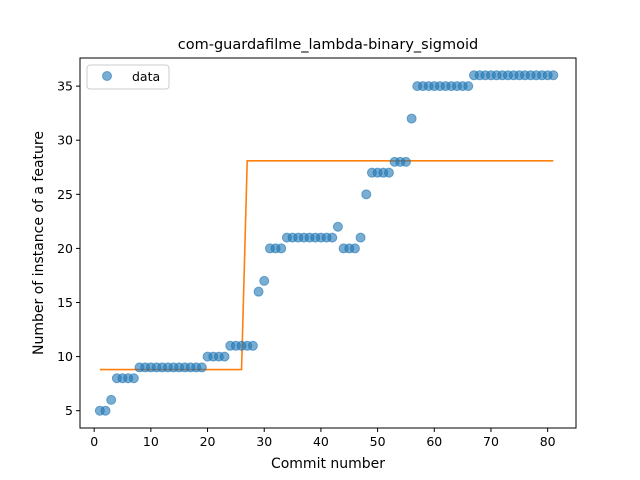 Image resolution: width=640 pixels, height=480 pixels. I want to click on legend-label-data: data, so click(146, 76).